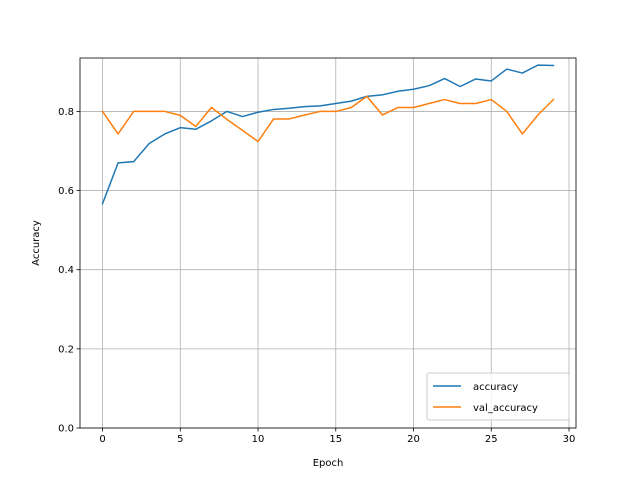 The image size is (640, 480). What do you see at coordinates (66, 429) in the screenshot?
I see `y-tick-label: 0.0` at bounding box center [66, 429].